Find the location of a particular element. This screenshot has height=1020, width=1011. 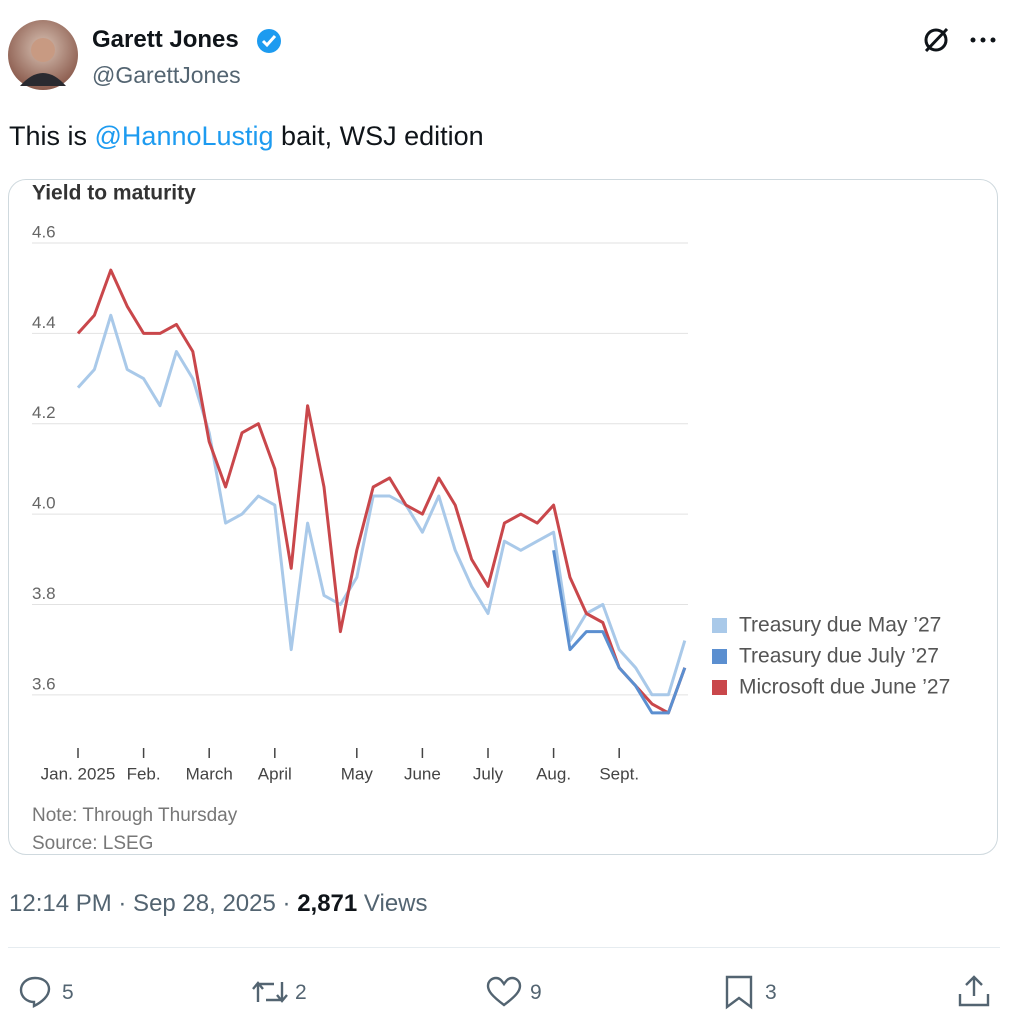

mention: @HannoLustig is located at coordinates (184, 136).